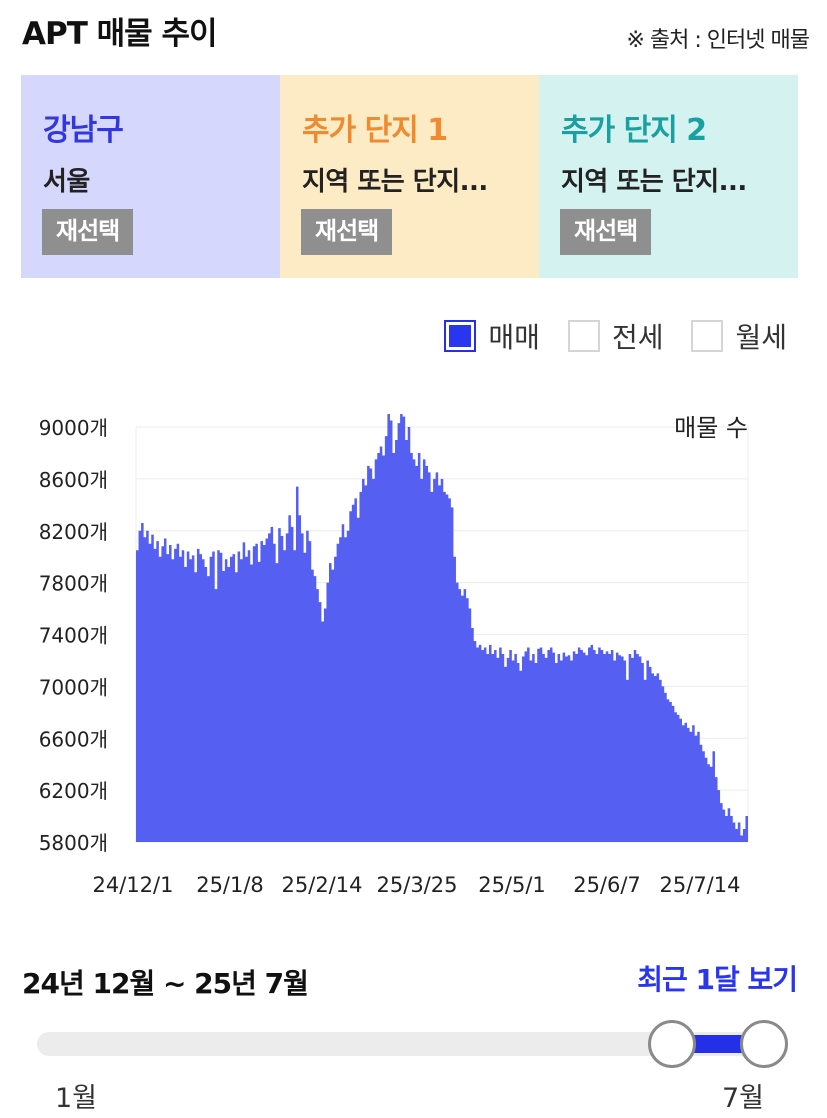 The image size is (827, 1118). What do you see at coordinates (73, 584) in the screenshot?
I see `y-tick-label: 7800개` at bounding box center [73, 584].